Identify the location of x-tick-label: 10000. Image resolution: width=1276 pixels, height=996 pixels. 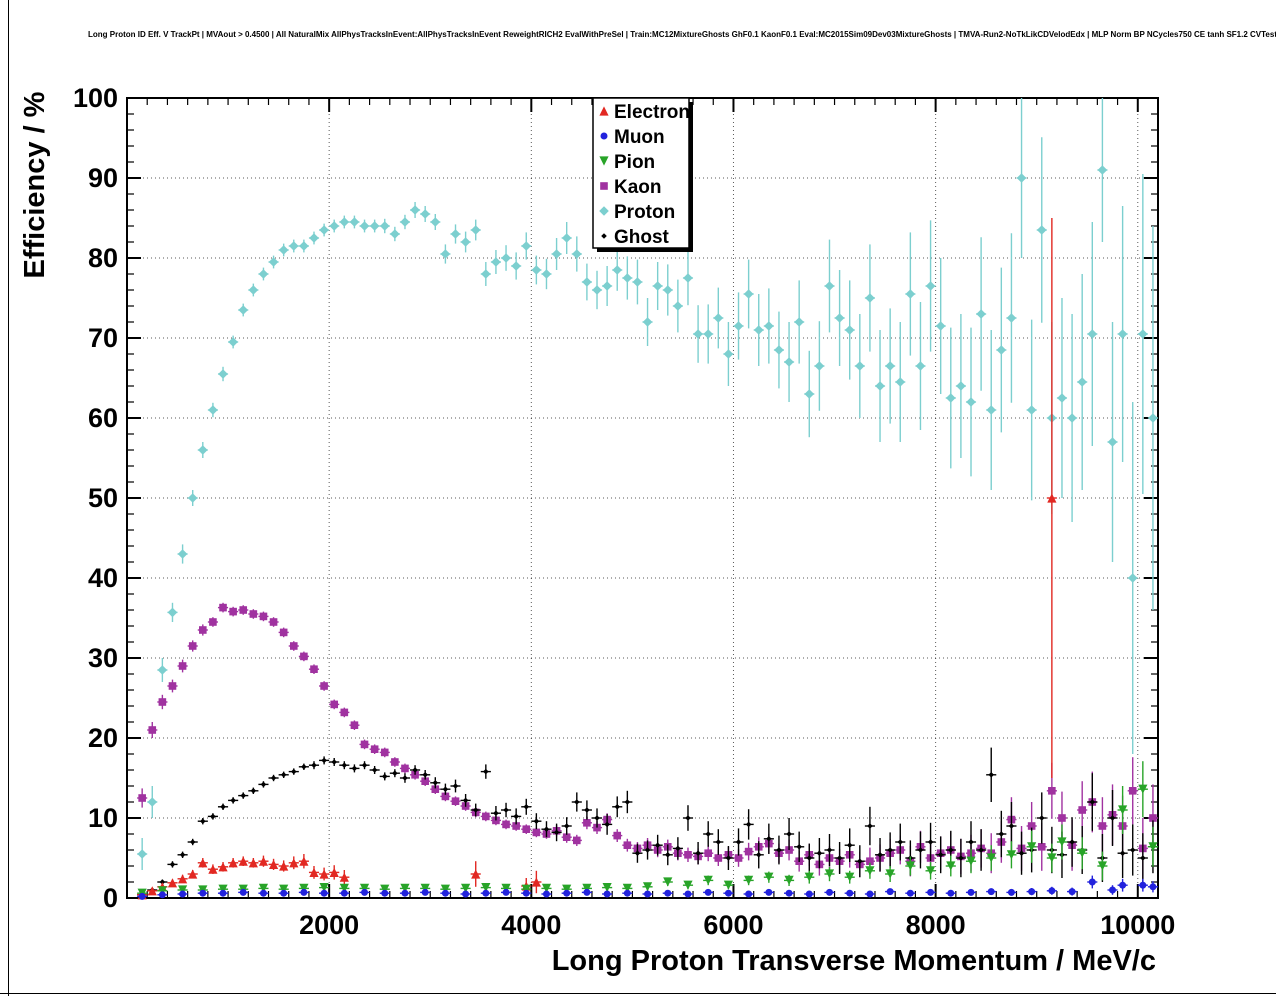
(1137, 925).